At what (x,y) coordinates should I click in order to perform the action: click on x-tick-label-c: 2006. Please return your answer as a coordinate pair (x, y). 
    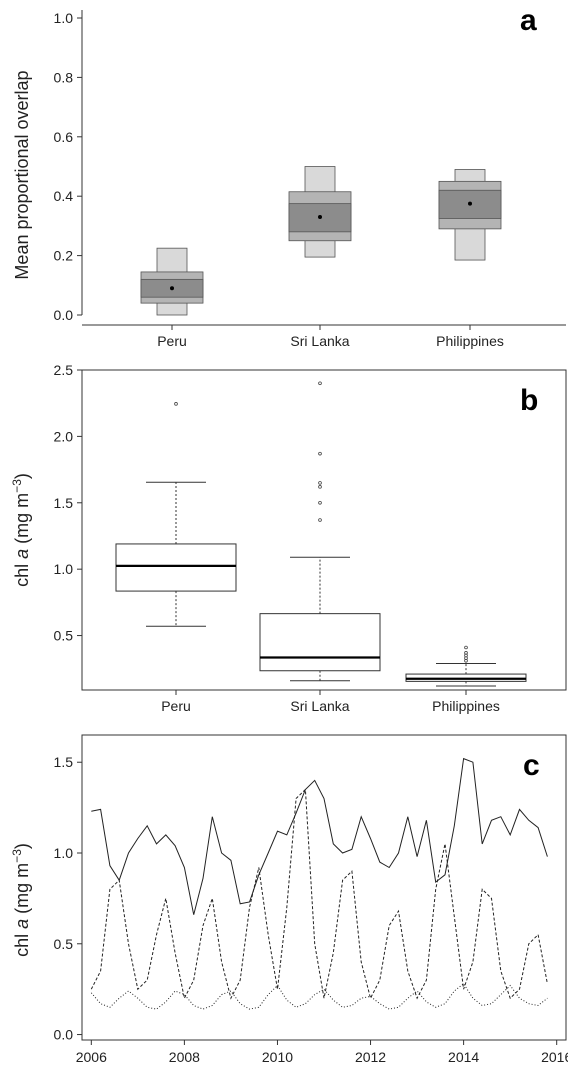
    Looking at the image, I should click on (91, 1057).